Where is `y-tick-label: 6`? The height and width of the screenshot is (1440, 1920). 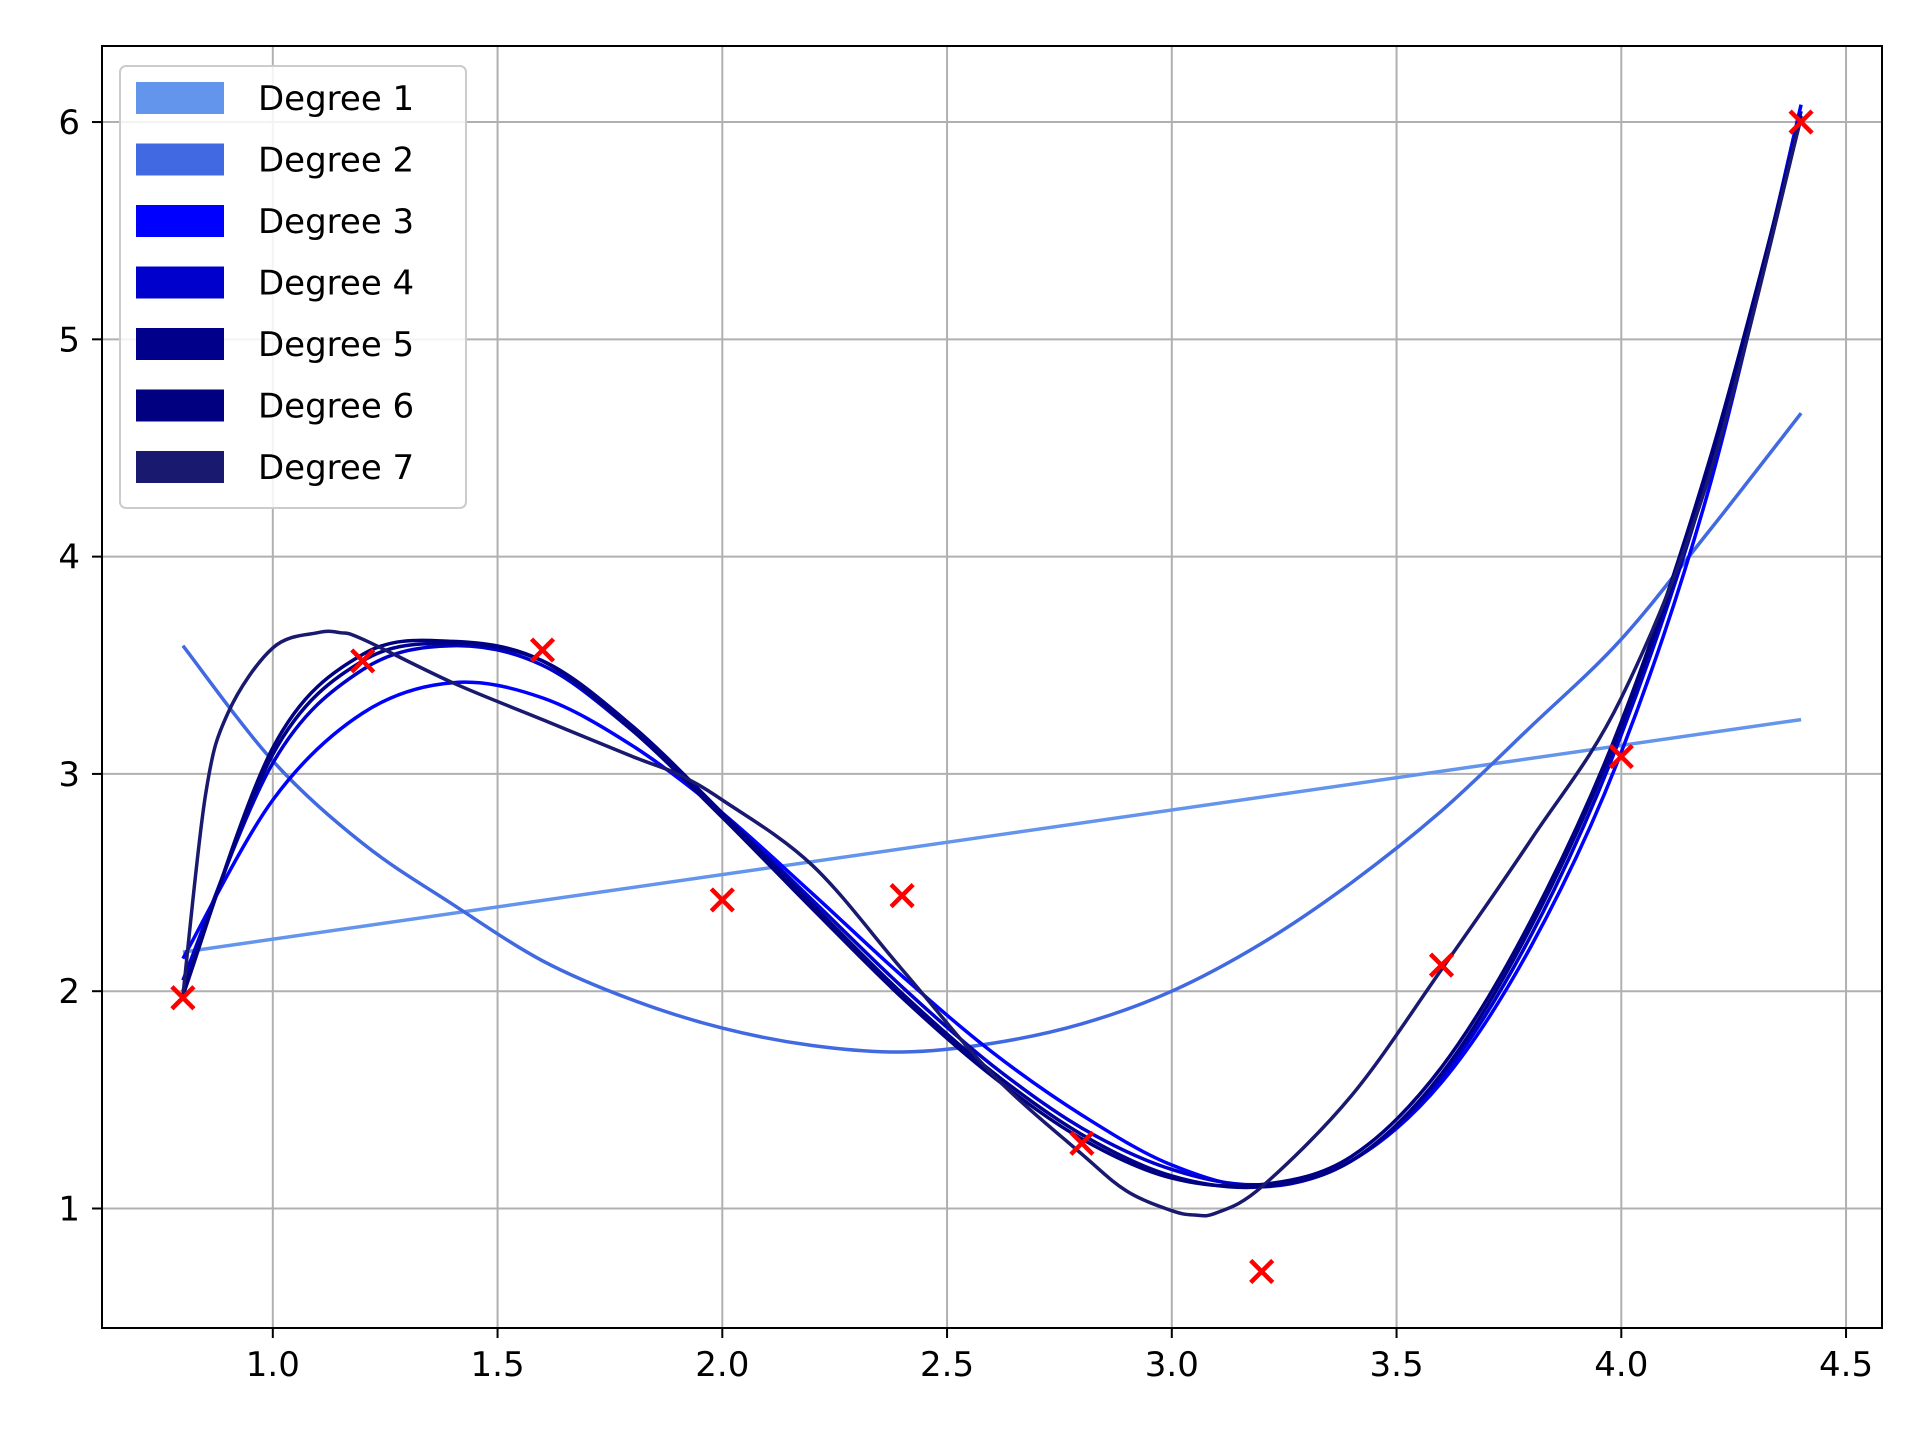
y-tick-label: 6 is located at coordinates (69, 123).